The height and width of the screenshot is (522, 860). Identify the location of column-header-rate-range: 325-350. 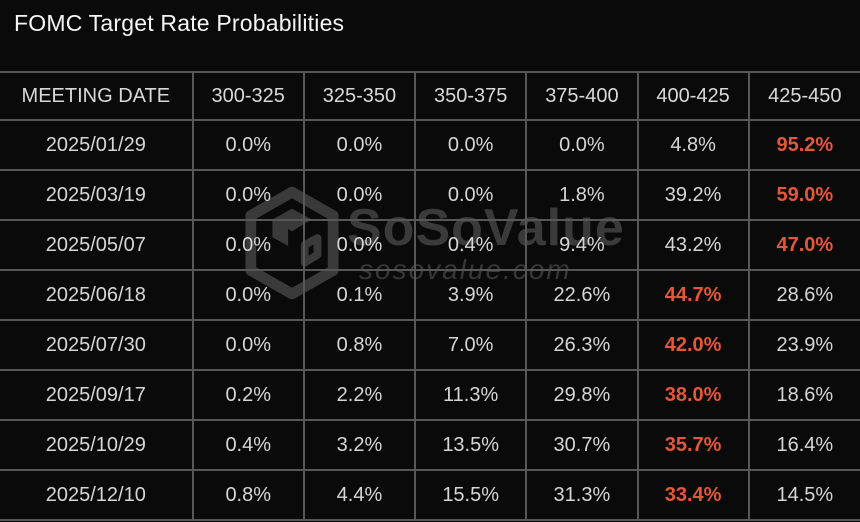
(359, 96).